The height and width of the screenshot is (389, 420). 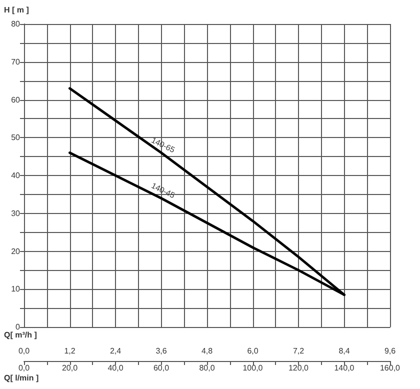 I want to click on x2-axis-title: Q[ m³/h ], so click(x=21, y=335).